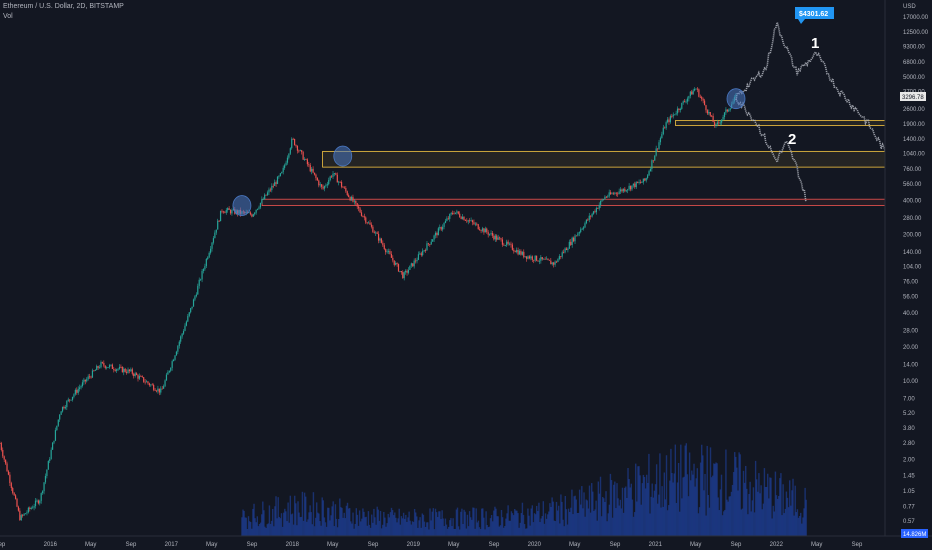  Describe the element at coordinates (914, 63) in the screenshot. I see `price-tick-label: 6800.00` at that location.